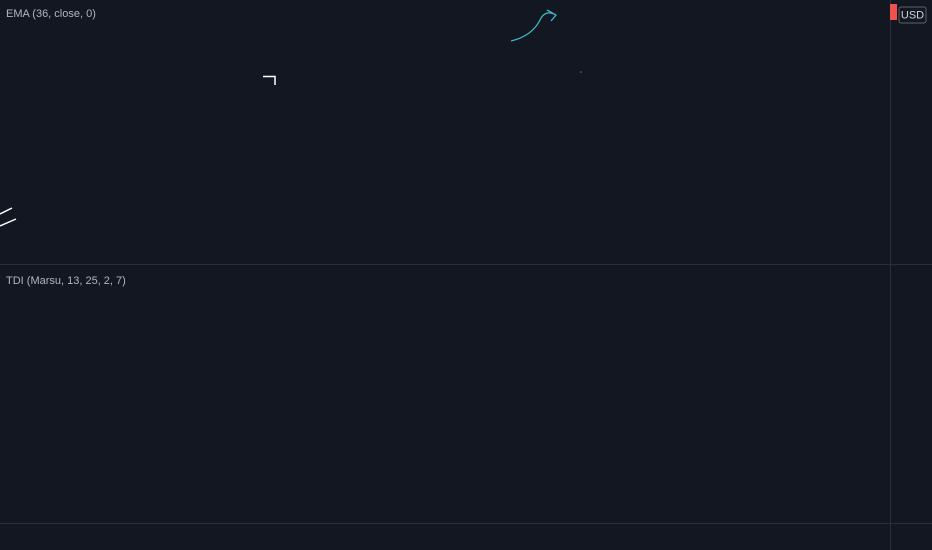  Describe the element at coordinates (534, 25) in the screenshot. I see `drawing-arrow` at that location.